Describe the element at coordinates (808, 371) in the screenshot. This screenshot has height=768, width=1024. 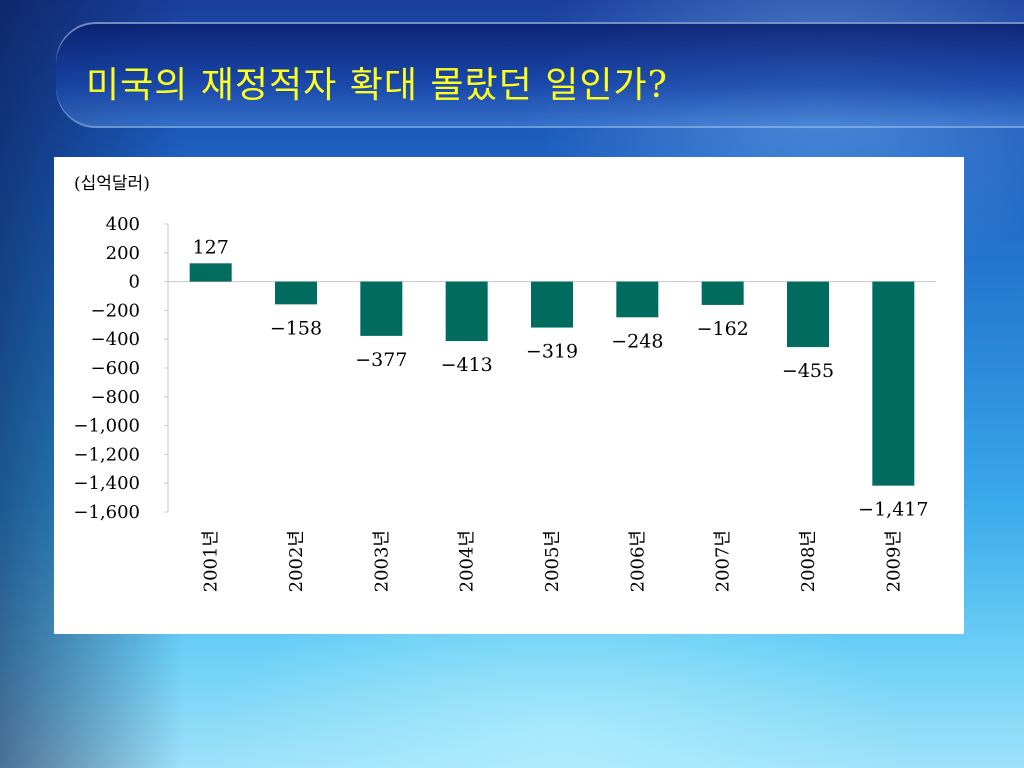
I see `bar-value-label: −455` at that location.